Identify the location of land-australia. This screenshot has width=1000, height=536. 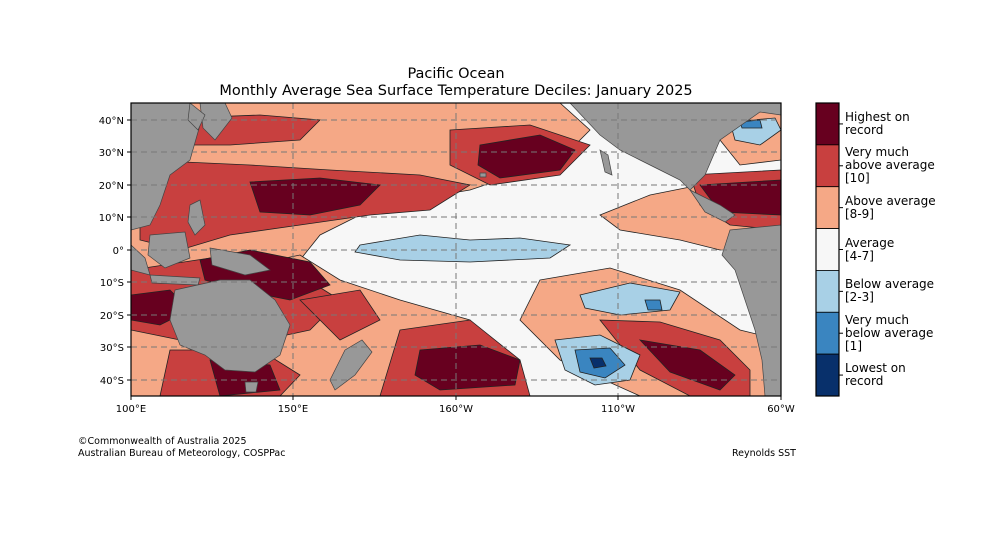
(230, 326).